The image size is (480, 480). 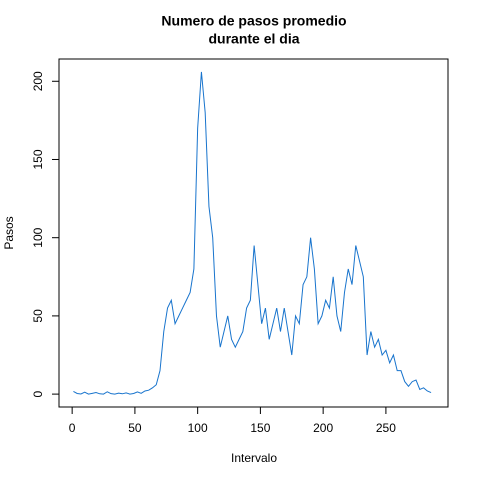 I want to click on y-tick-label: 150, so click(x=38, y=159).